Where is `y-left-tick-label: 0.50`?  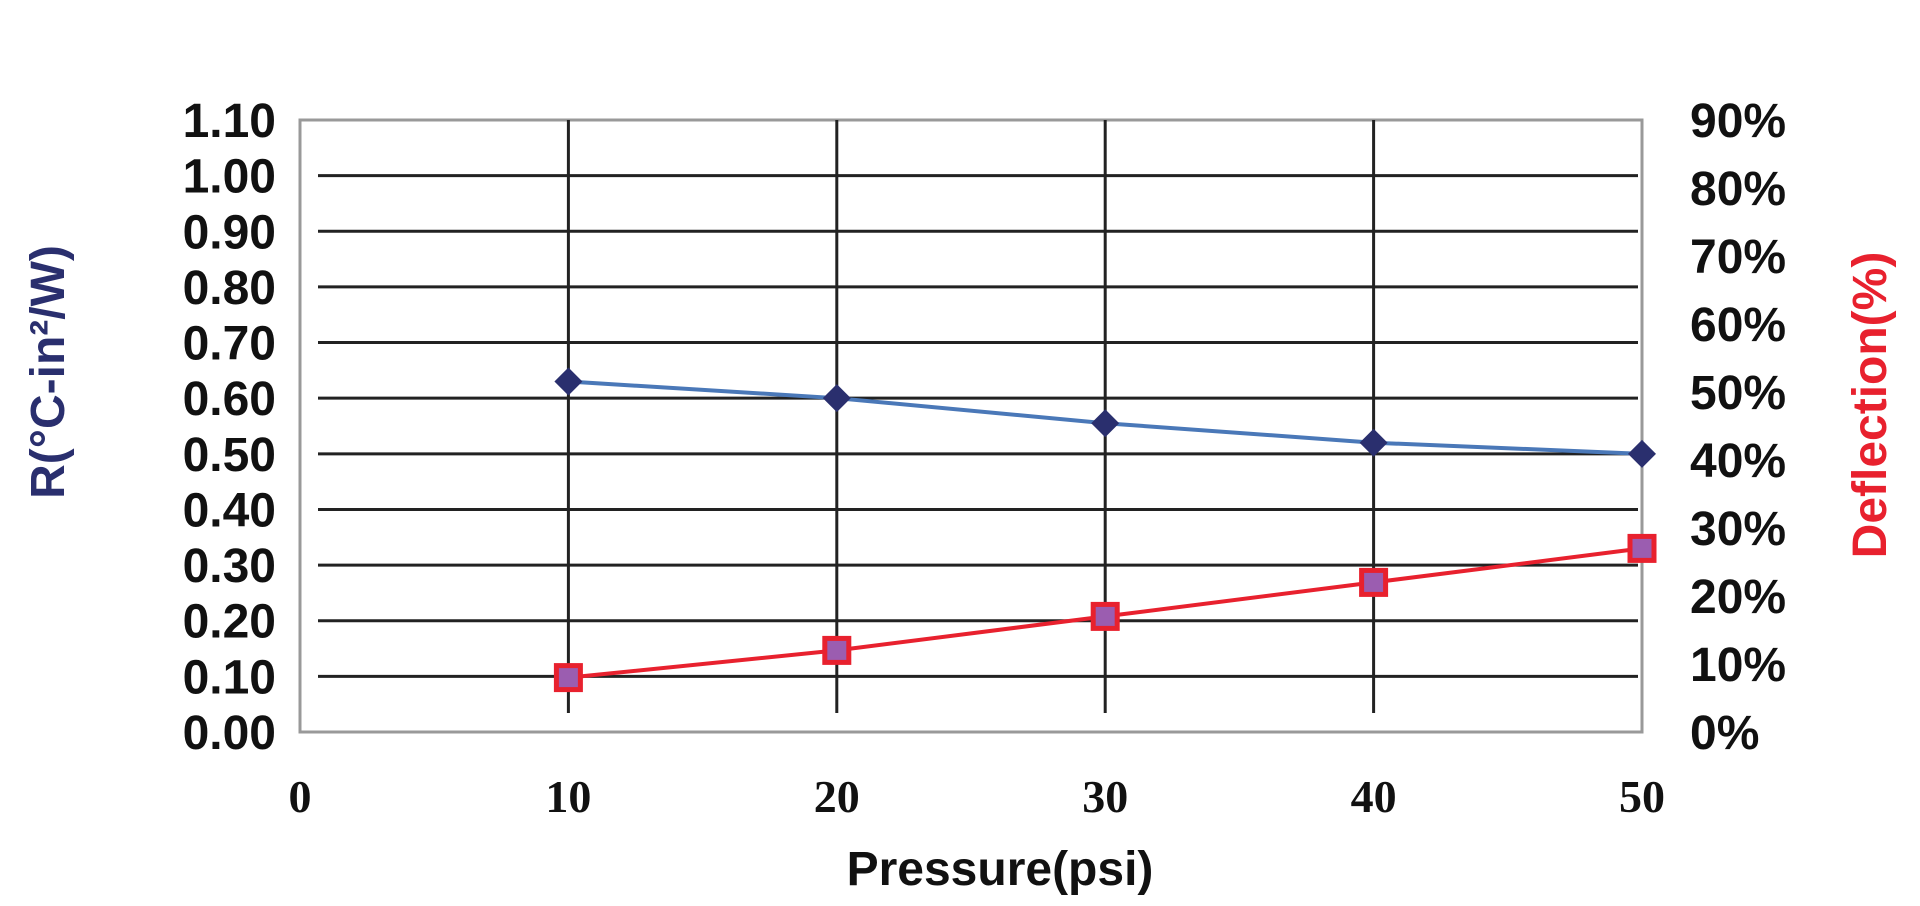 y-left-tick-label: 0.50 is located at coordinates (229, 455).